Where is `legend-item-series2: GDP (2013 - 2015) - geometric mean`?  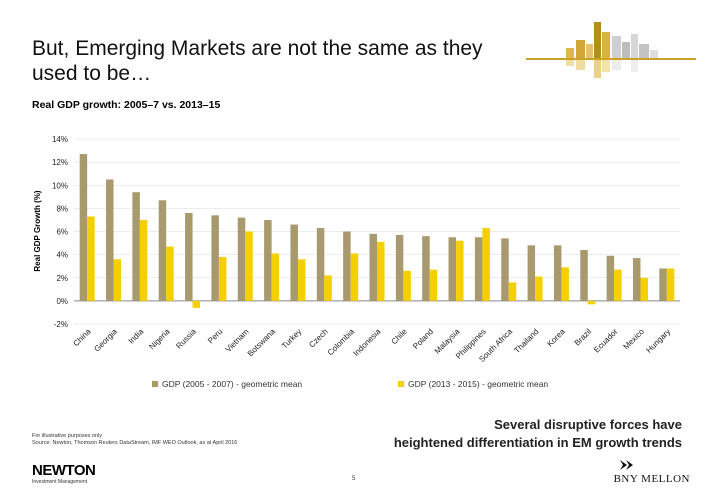 legend-item-series2: GDP (2013 - 2015) - geometric mean is located at coordinates (473, 384).